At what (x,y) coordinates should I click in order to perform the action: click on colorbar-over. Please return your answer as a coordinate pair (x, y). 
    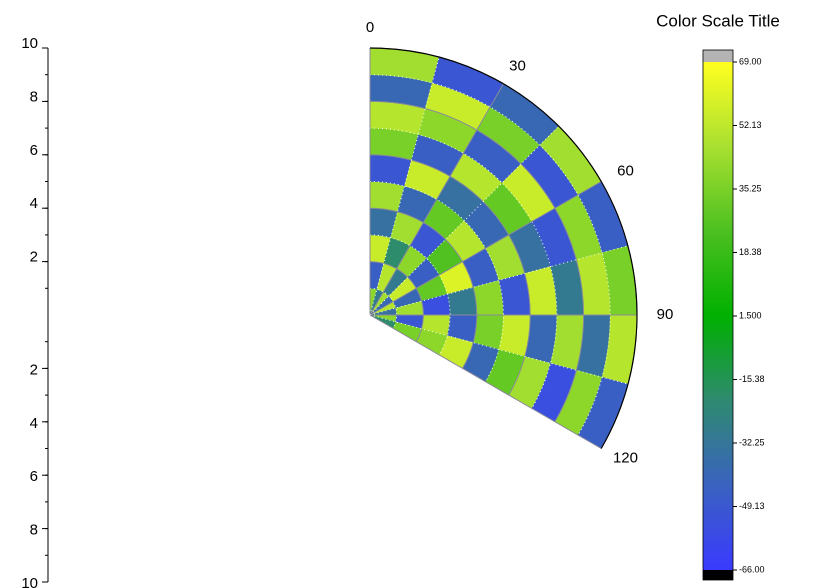
    Looking at the image, I should click on (718, 56).